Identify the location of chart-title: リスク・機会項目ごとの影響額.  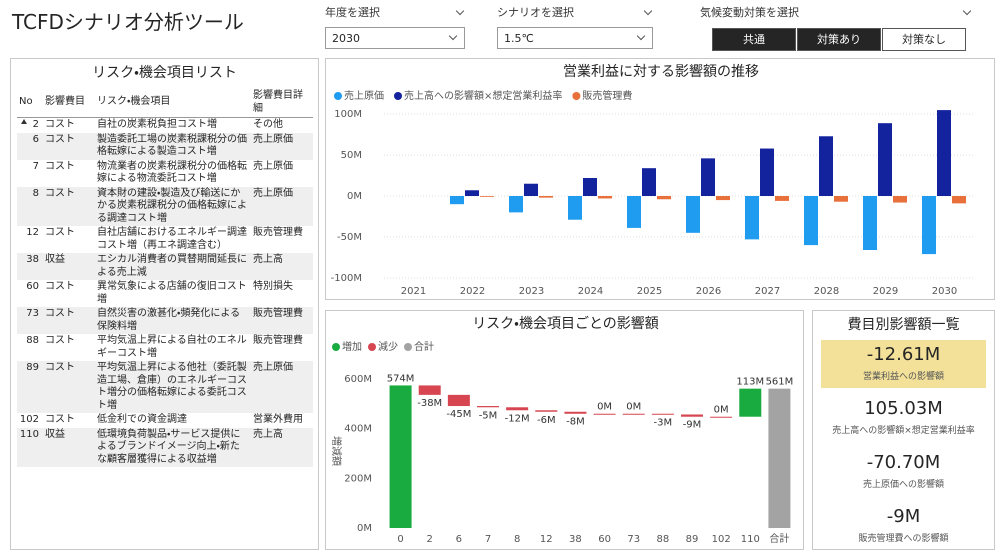
(565, 324).